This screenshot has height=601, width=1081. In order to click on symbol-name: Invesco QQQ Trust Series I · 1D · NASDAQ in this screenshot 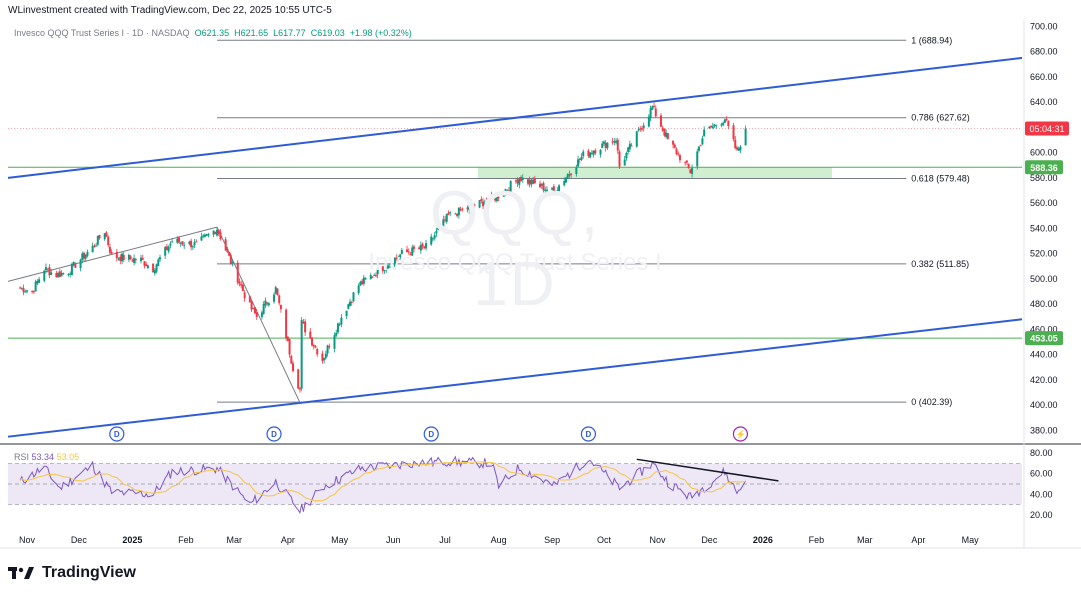, I will do `click(102, 33)`.